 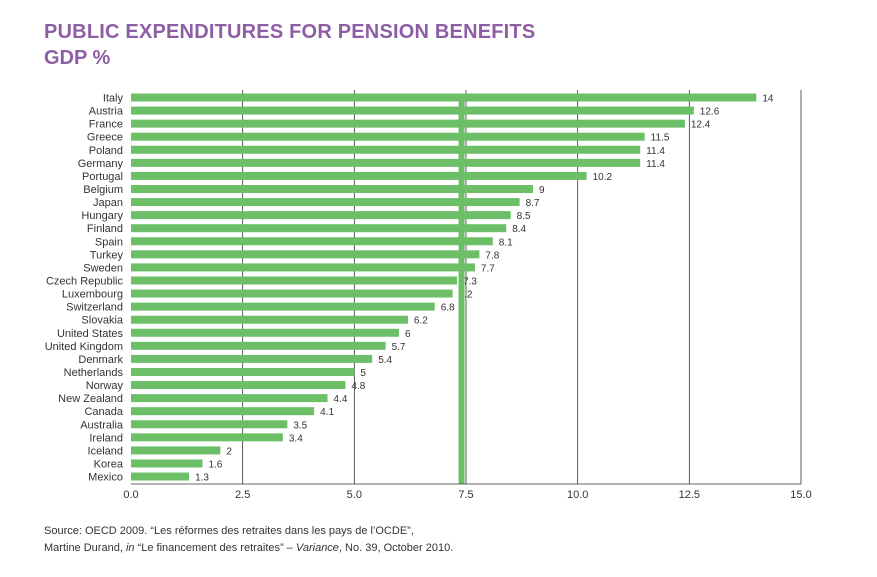 I want to click on category-label: United States, so click(x=90, y=334).